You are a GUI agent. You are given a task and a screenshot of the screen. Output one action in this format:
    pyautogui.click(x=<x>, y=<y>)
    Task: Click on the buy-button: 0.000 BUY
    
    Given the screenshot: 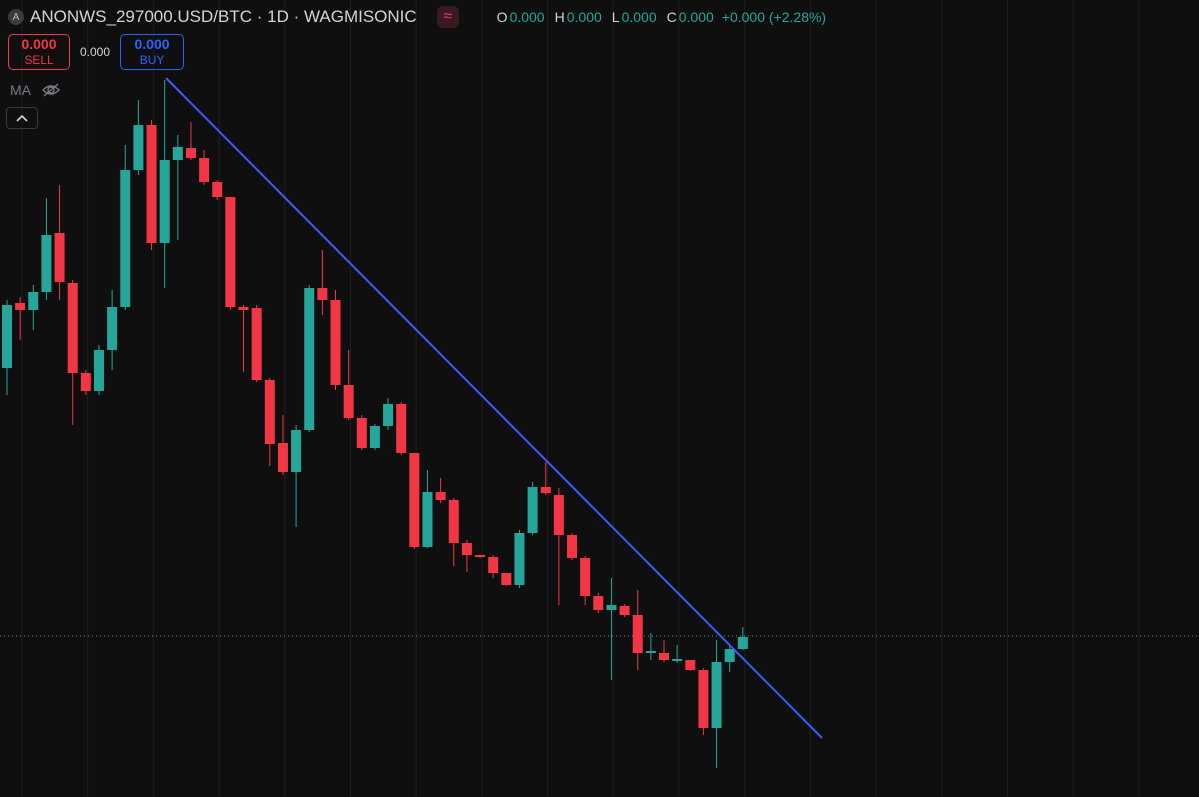 What is the action you would take?
    pyautogui.click(x=152, y=52)
    